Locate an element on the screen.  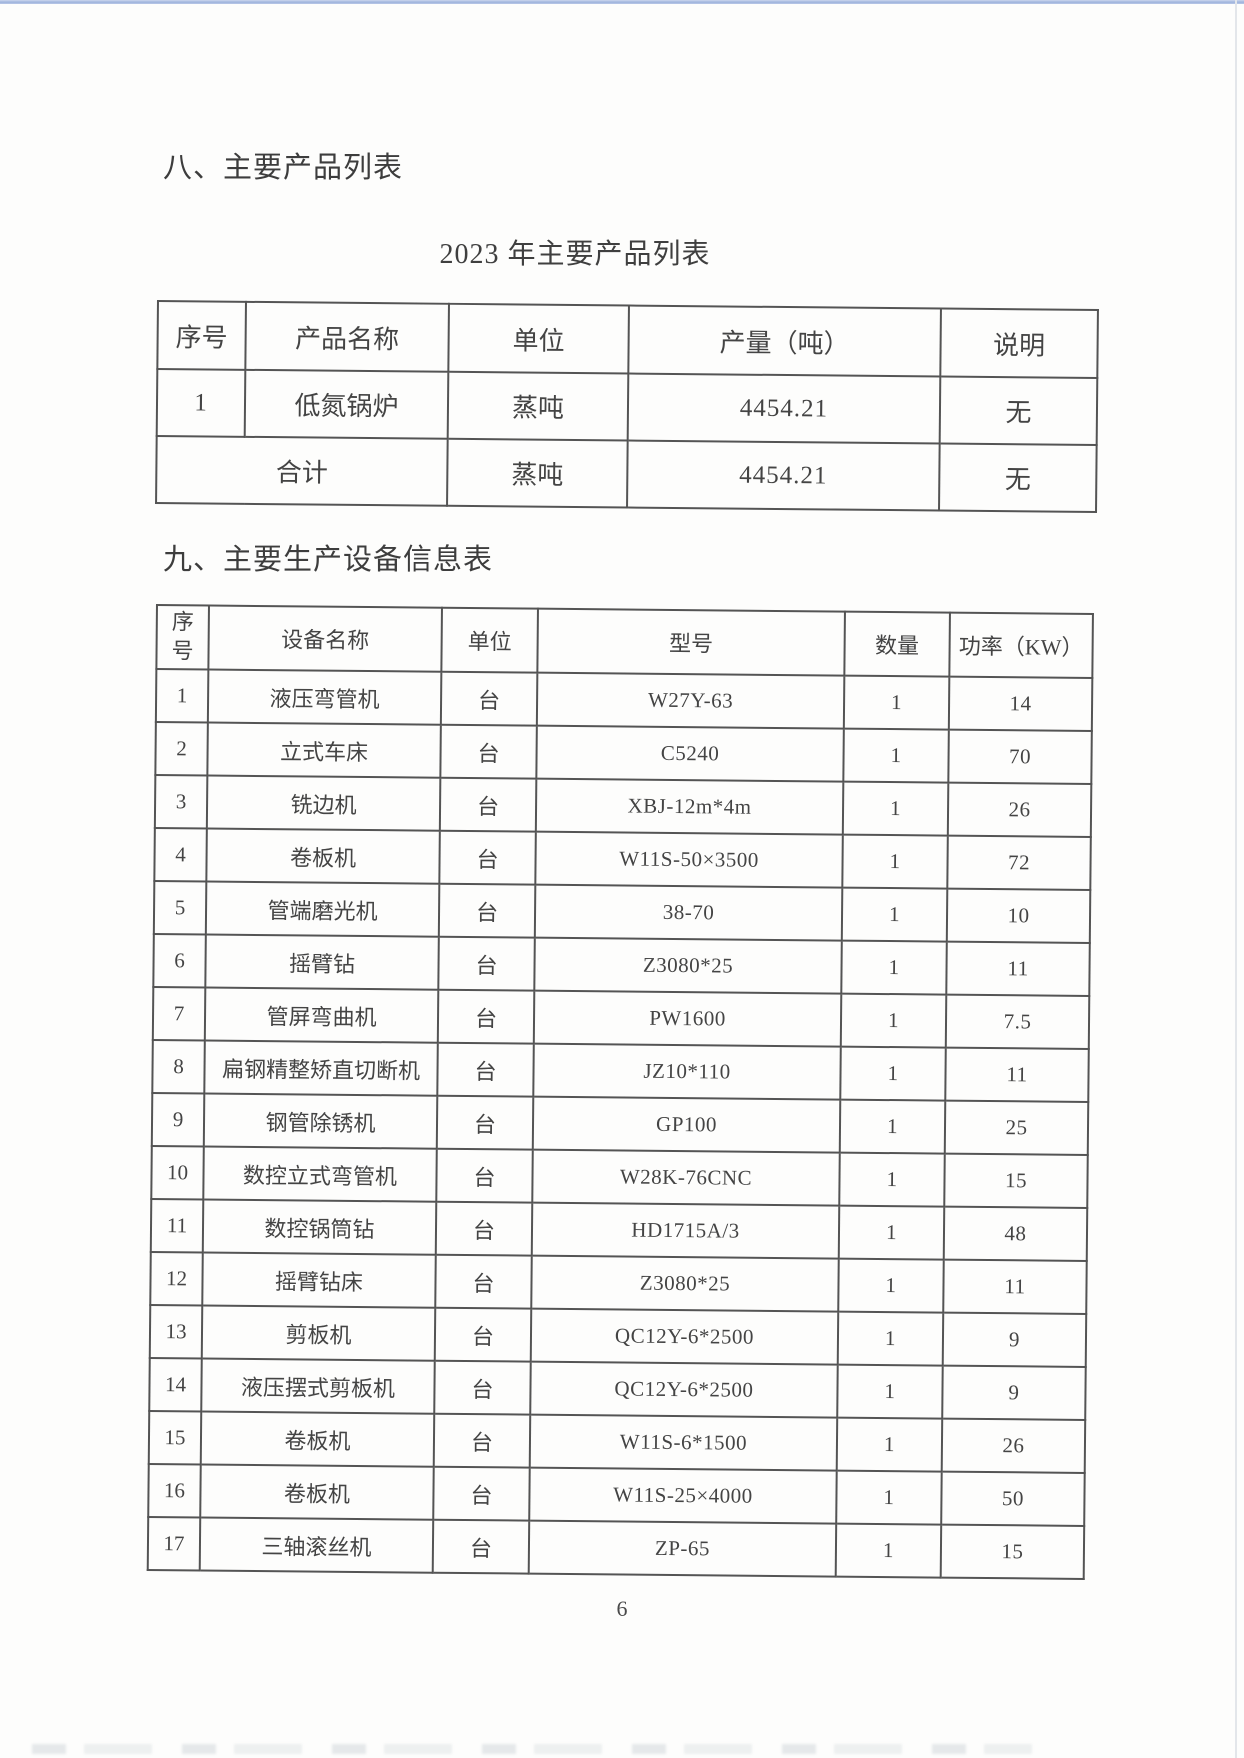
equipment-cell: W11S-50×3500 is located at coordinates (689, 859).